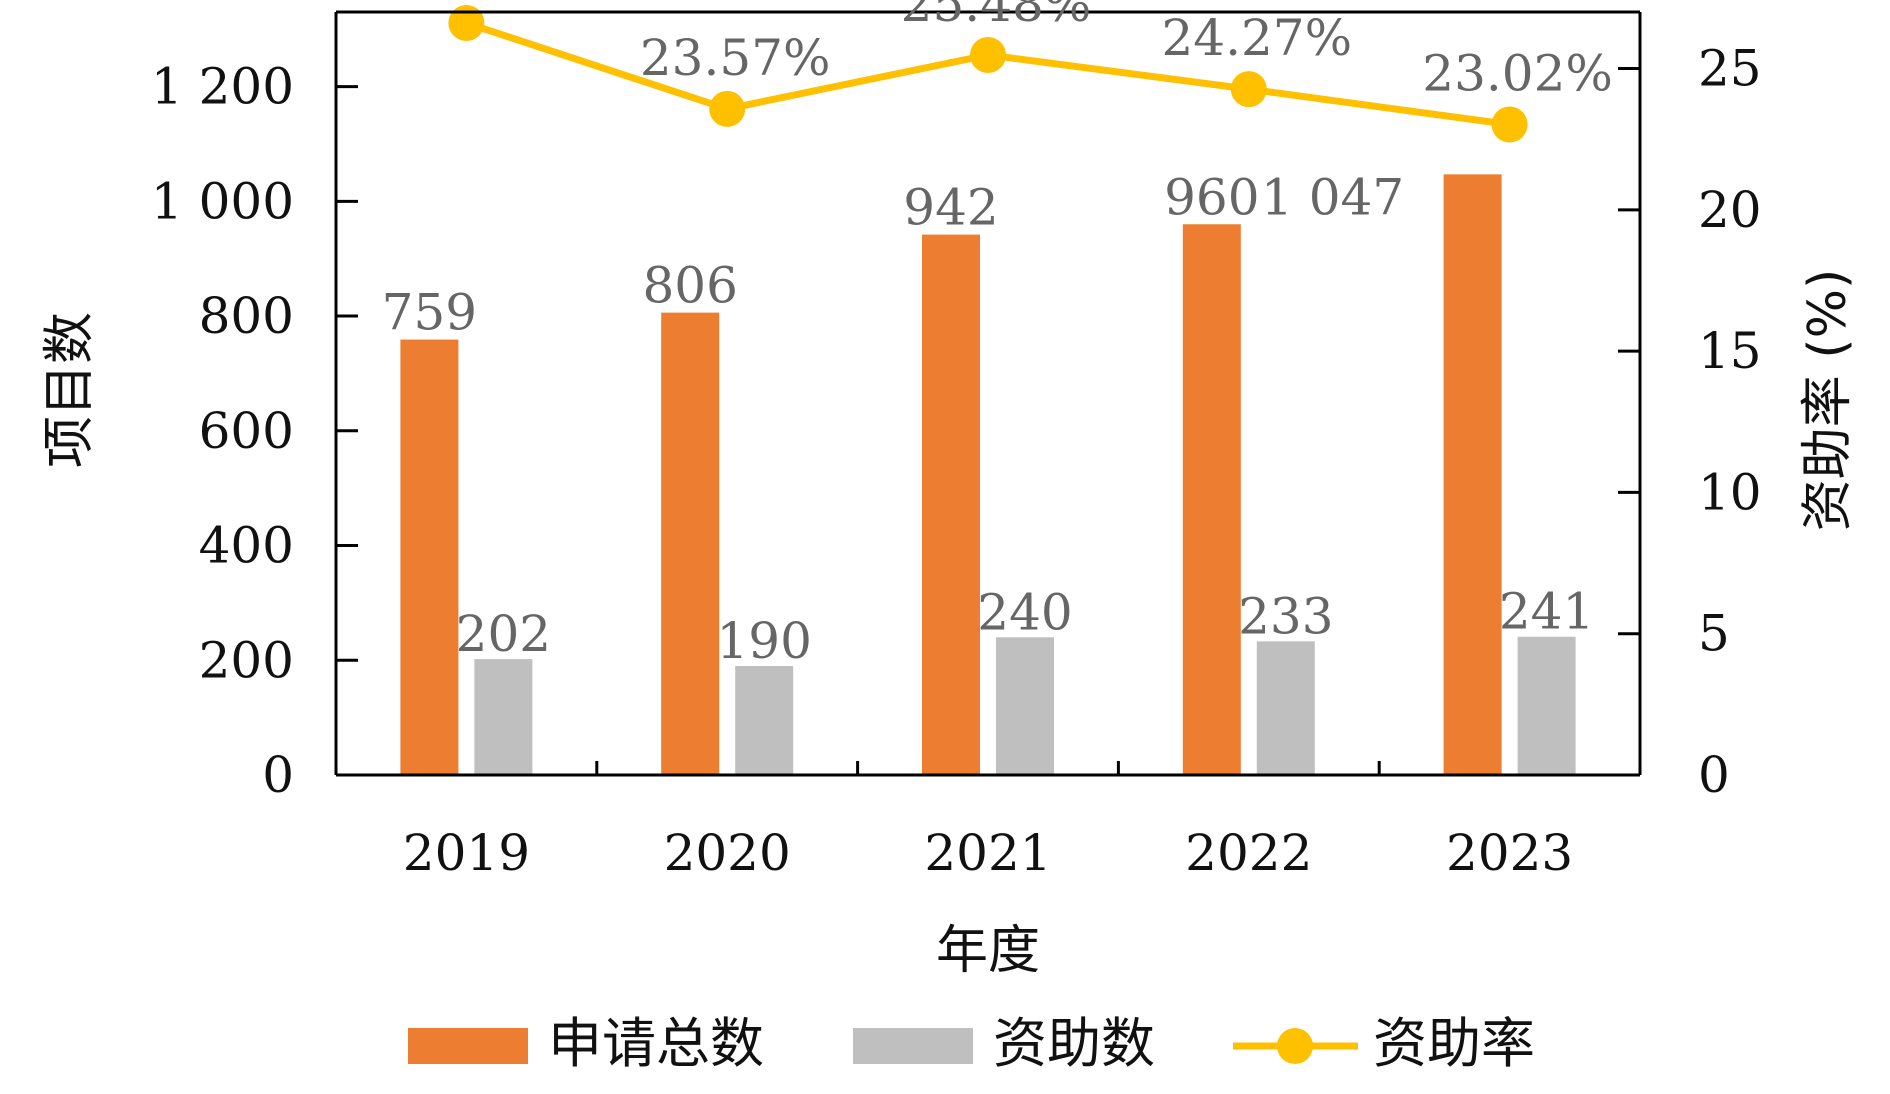  What do you see at coordinates (468, 1046) in the screenshot?
I see `legend-swatch-applications` at bounding box center [468, 1046].